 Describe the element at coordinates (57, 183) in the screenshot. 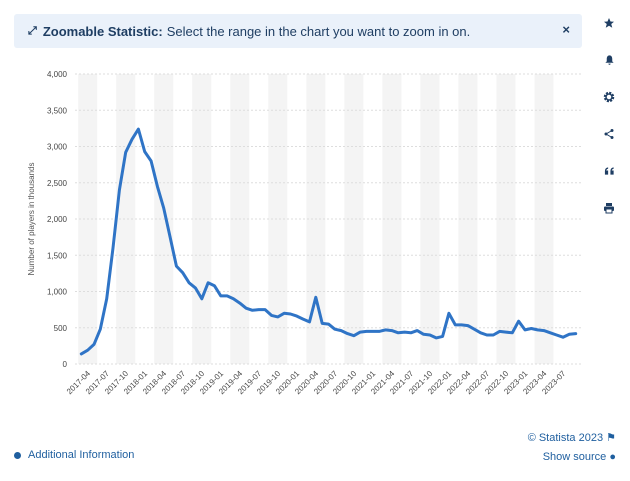

I see `y-tick-label: 2,500` at that location.